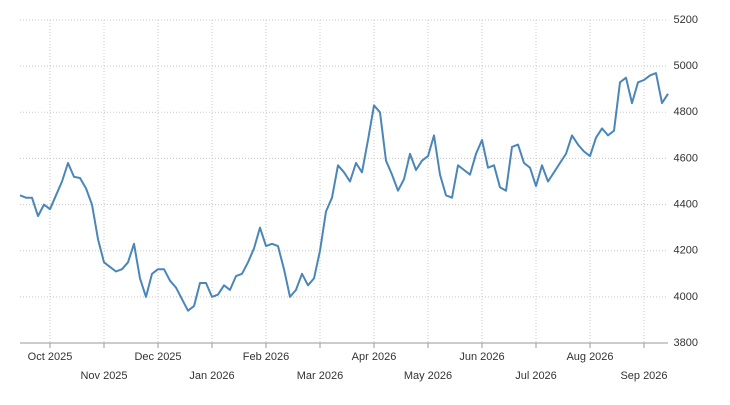  Describe the element at coordinates (50, 357) in the screenshot. I see `x-tick-label: Oct 2025` at that location.